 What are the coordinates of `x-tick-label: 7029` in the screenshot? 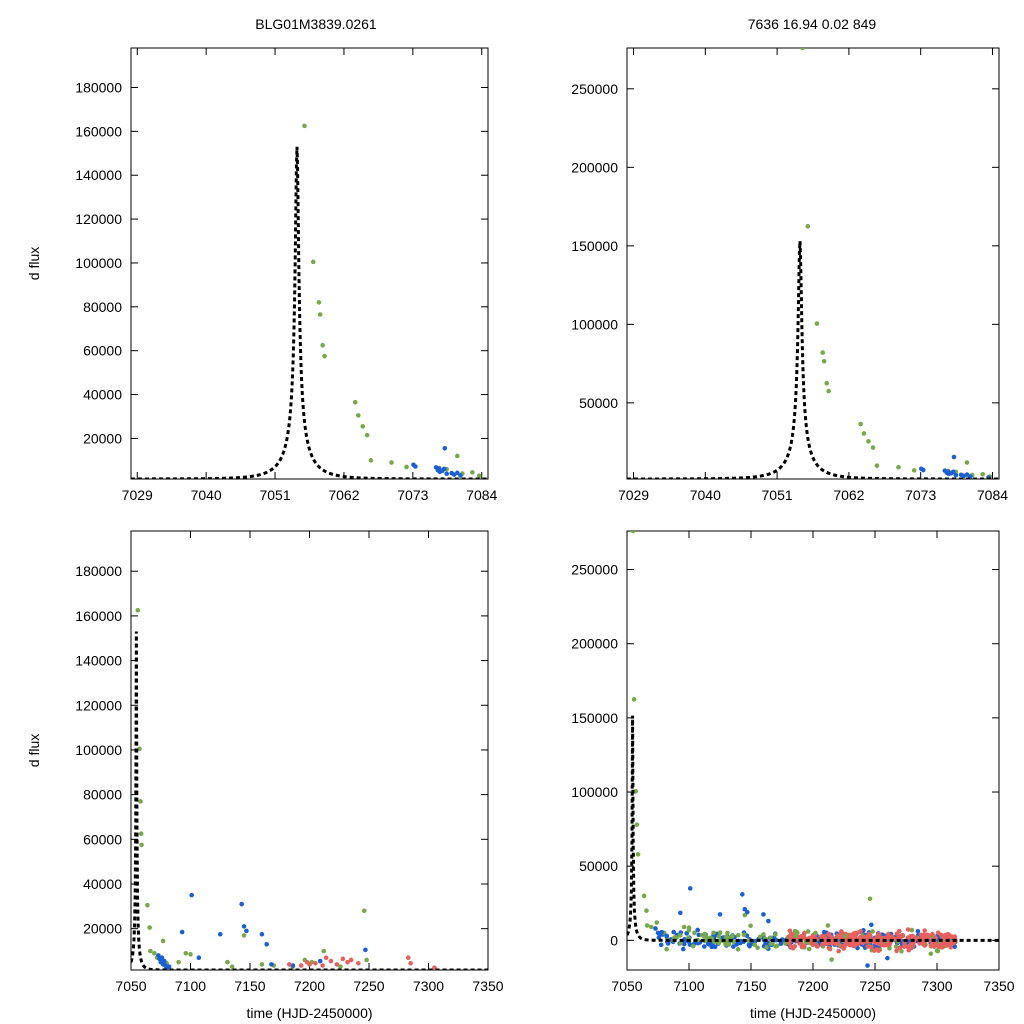 It's located at (137, 495).